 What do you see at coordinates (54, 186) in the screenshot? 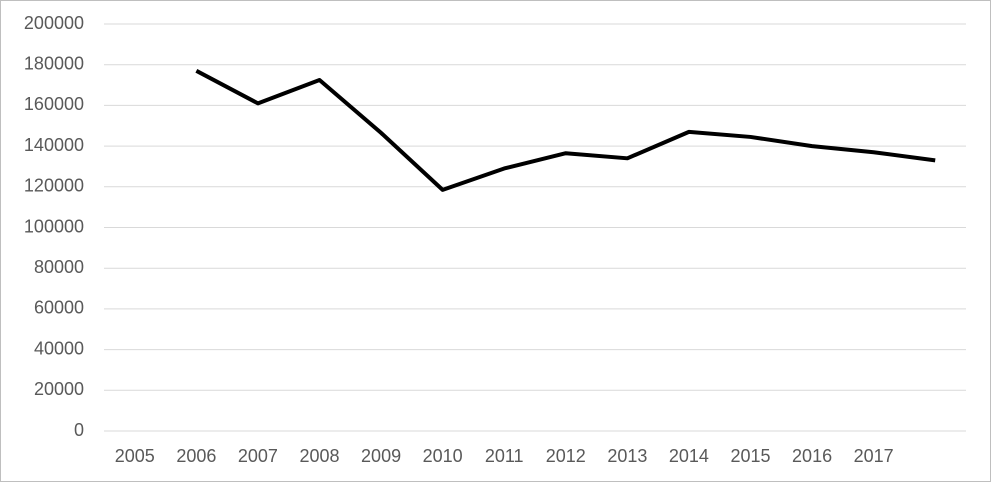
I see `y-tick-label: 120000` at bounding box center [54, 186].